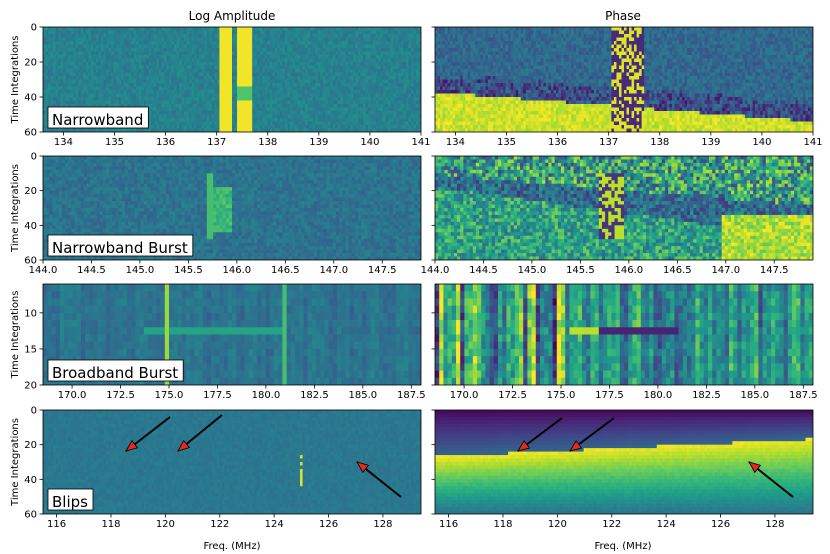 Image resolution: width=830 pixels, height=554 pixels. I want to click on x-tick-label: 136, so click(165, 142).